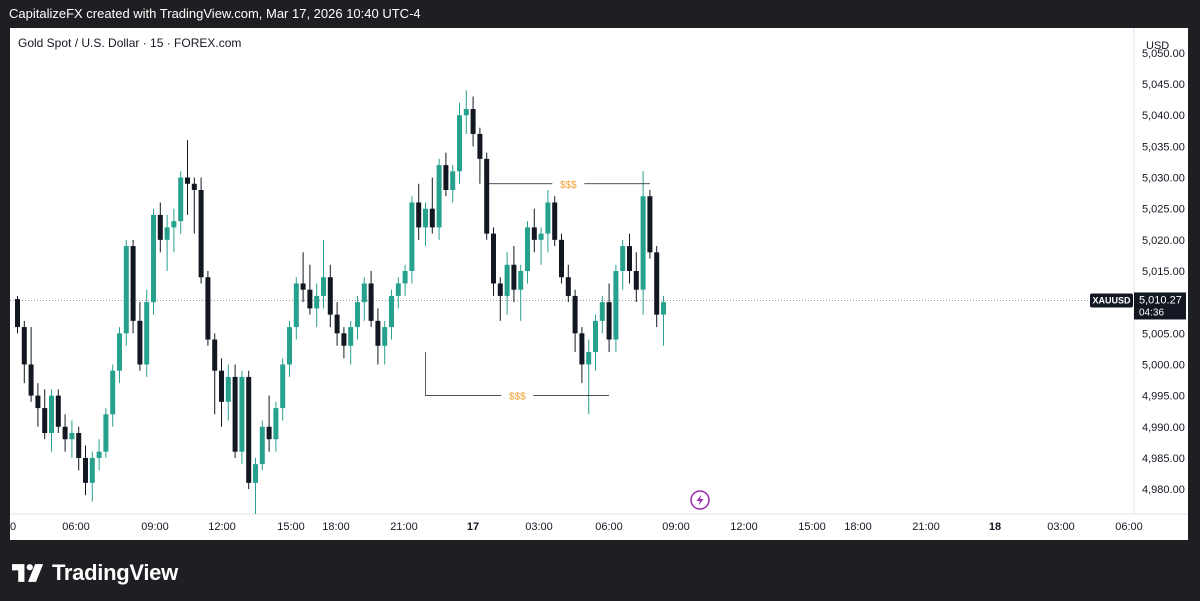  Describe the element at coordinates (1163, 459) in the screenshot. I see `price-axis-label: 4,985.00` at that location.